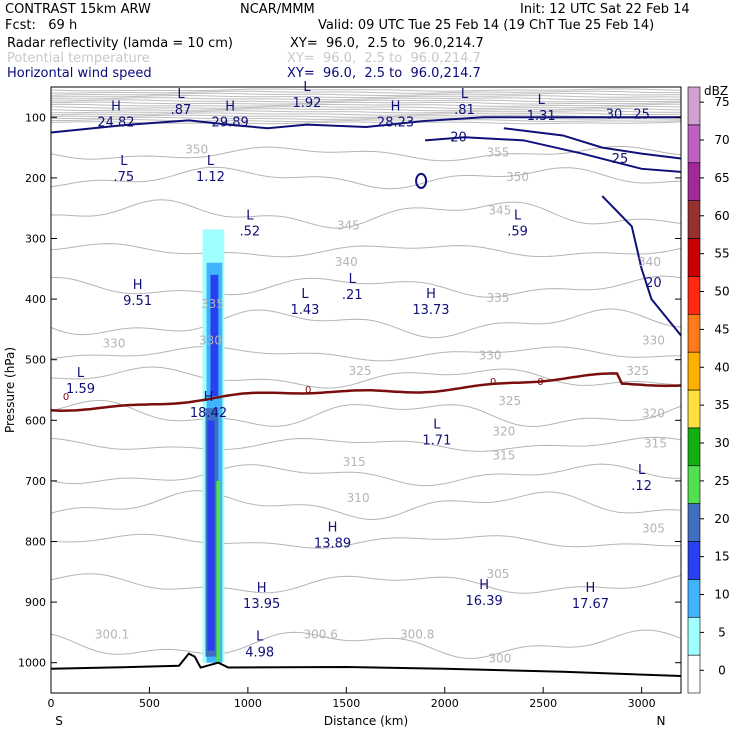  Describe the element at coordinates (35, 117) in the screenshot. I see `y-tick-label: 100` at that location.